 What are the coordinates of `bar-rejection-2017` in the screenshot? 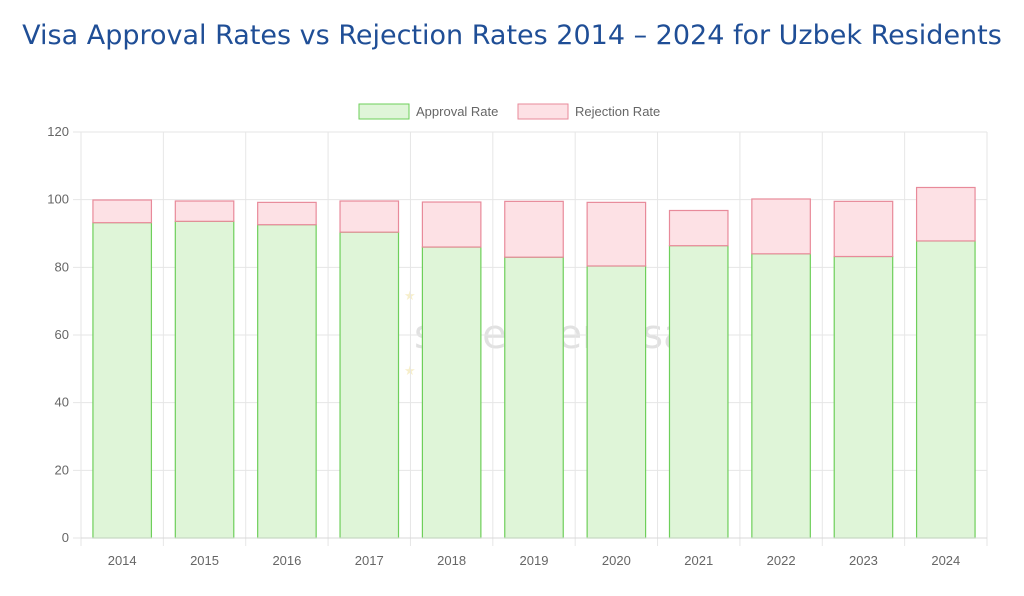 It's located at (369, 216).